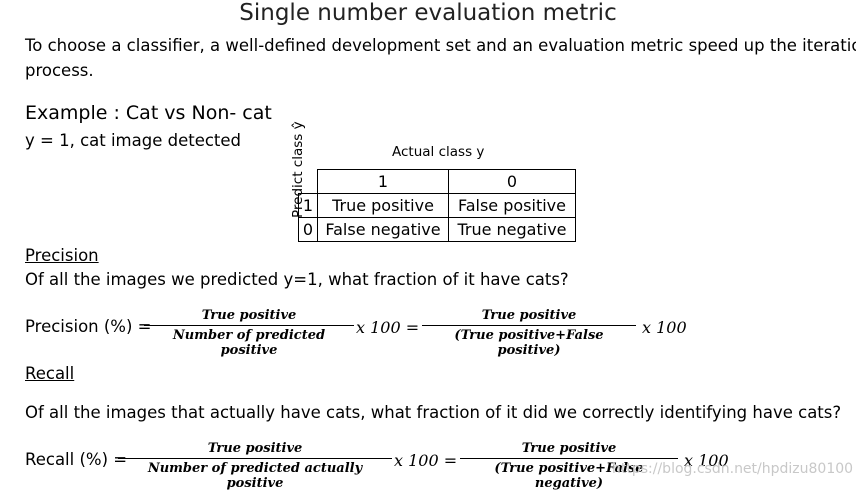 The width and height of the screenshot is (856, 491). Describe the element at coordinates (50, 373) in the screenshot. I see `recall-heading: Recall` at that location.